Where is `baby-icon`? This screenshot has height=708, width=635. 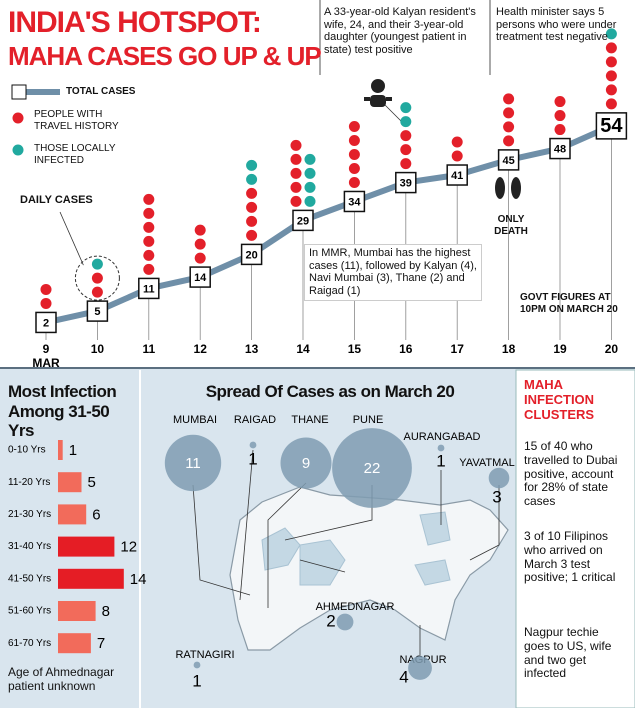 baby-icon is located at coordinates (378, 93).